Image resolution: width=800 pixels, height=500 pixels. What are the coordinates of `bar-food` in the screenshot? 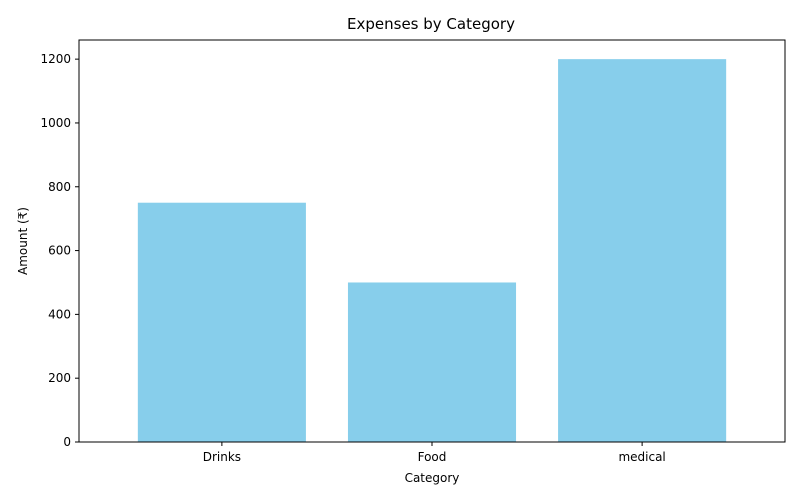 It's located at (432, 362).